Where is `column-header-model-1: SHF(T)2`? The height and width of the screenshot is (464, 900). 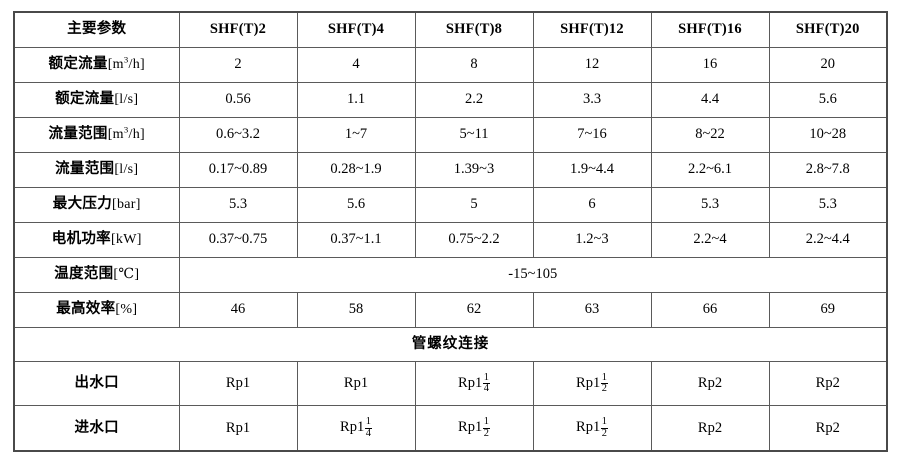 column-header-model-1: SHF(T)2 is located at coordinates (238, 29).